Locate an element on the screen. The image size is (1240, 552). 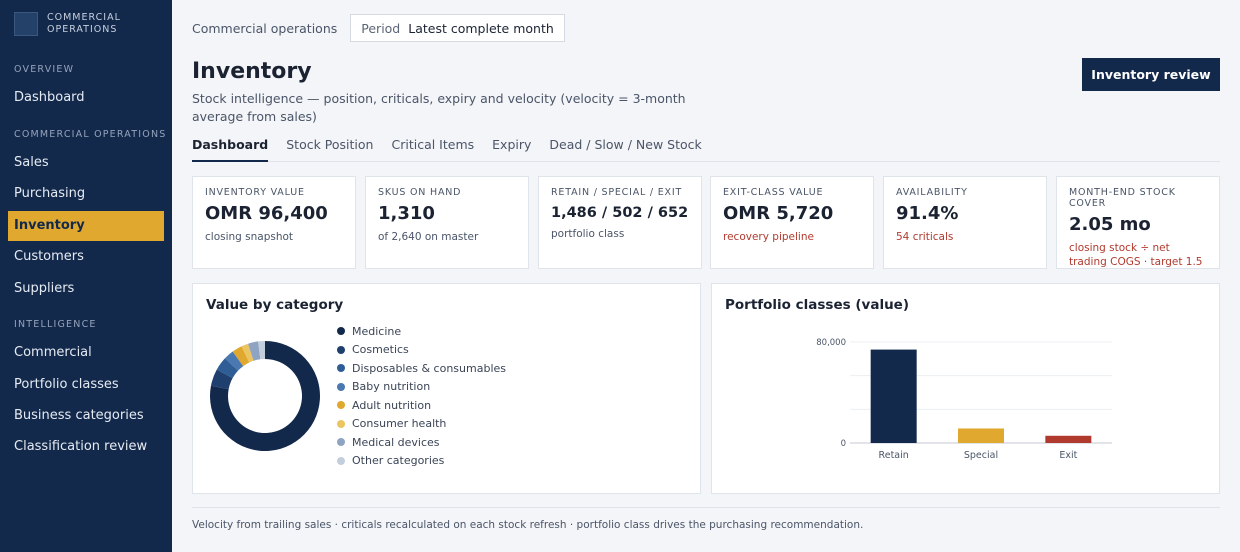
legend-item-disposables-consumables: Disposables & consumables is located at coordinates (421, 368).